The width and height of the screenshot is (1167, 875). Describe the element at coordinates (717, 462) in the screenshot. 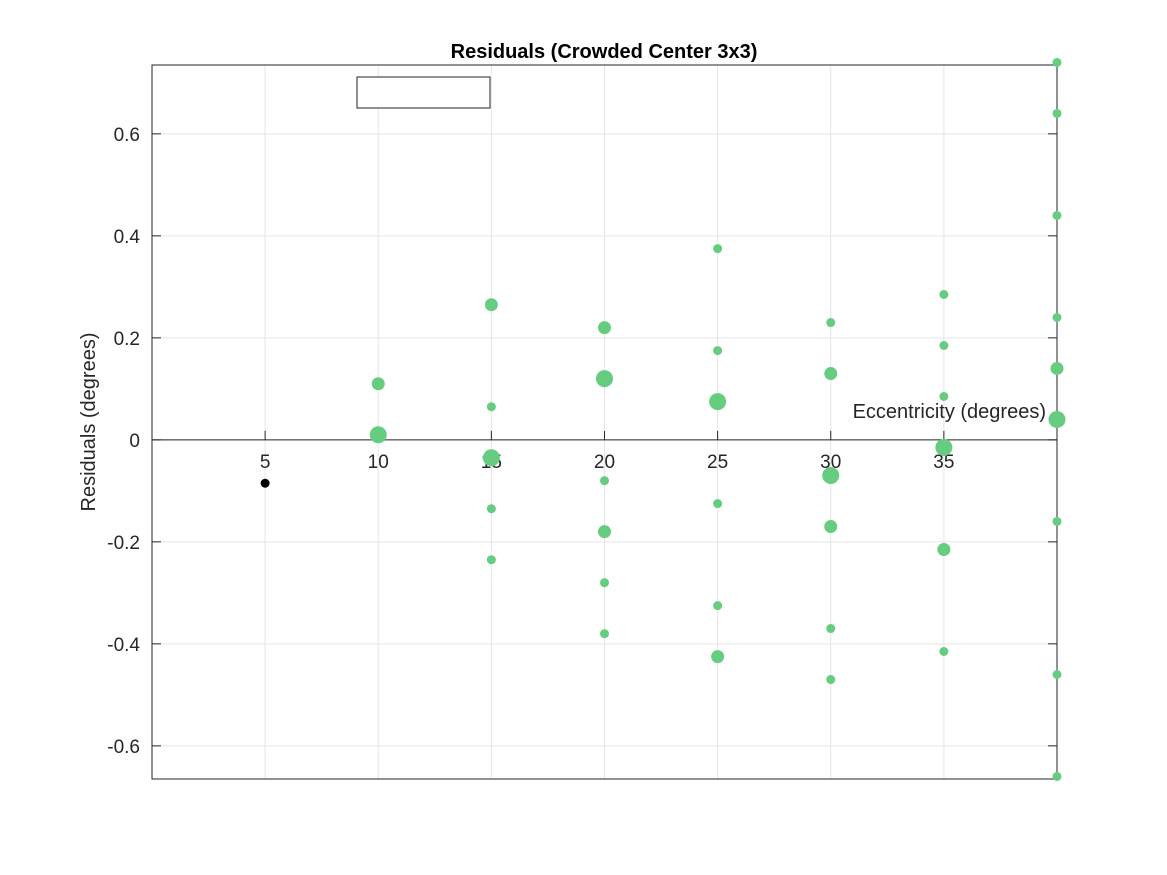

I see `x-tick-label: 25` at that location.